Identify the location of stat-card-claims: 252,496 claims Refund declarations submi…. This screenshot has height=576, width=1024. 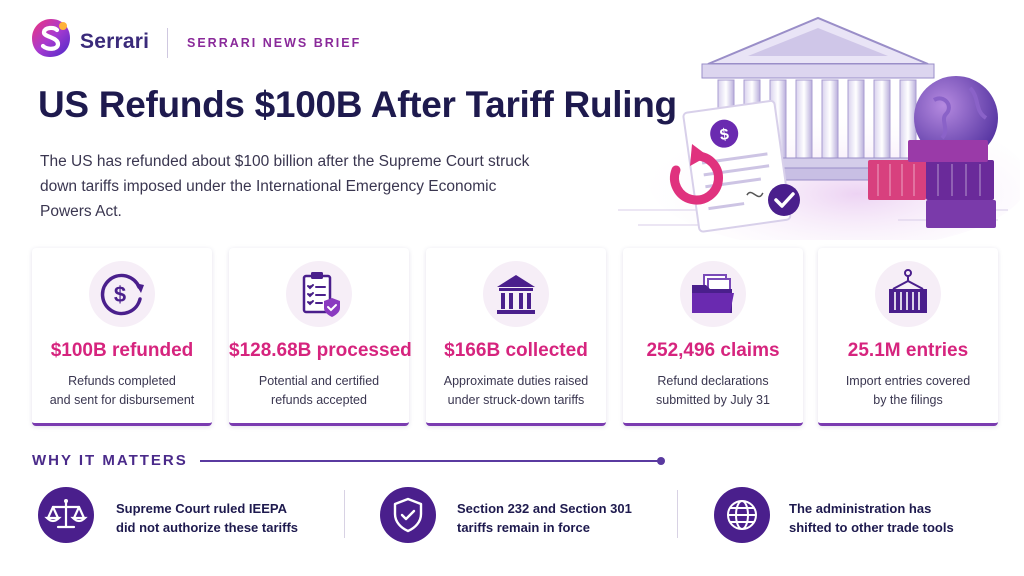
(713, 337).